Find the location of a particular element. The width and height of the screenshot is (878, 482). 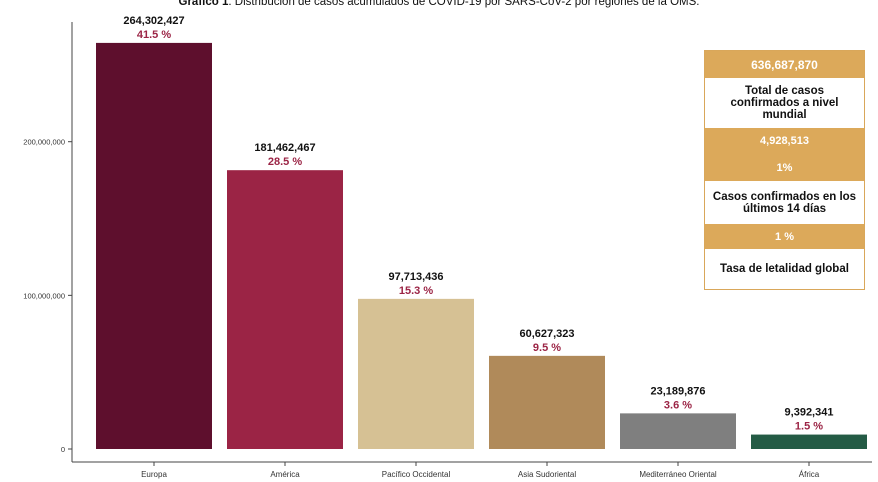

bar-value-label: 9,392,341 is located at coordinates (809, 413).